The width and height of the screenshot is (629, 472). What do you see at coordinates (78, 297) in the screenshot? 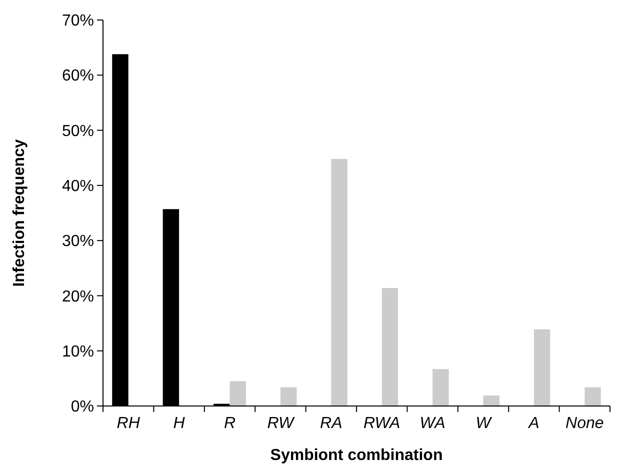
I see `y-tick-label: 20%` at bounding box center [78, 297].